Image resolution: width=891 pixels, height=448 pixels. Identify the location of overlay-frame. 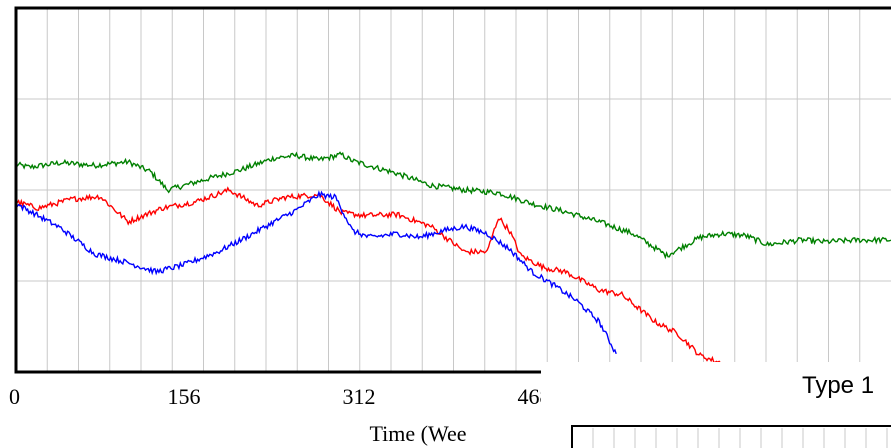
(731, 436).